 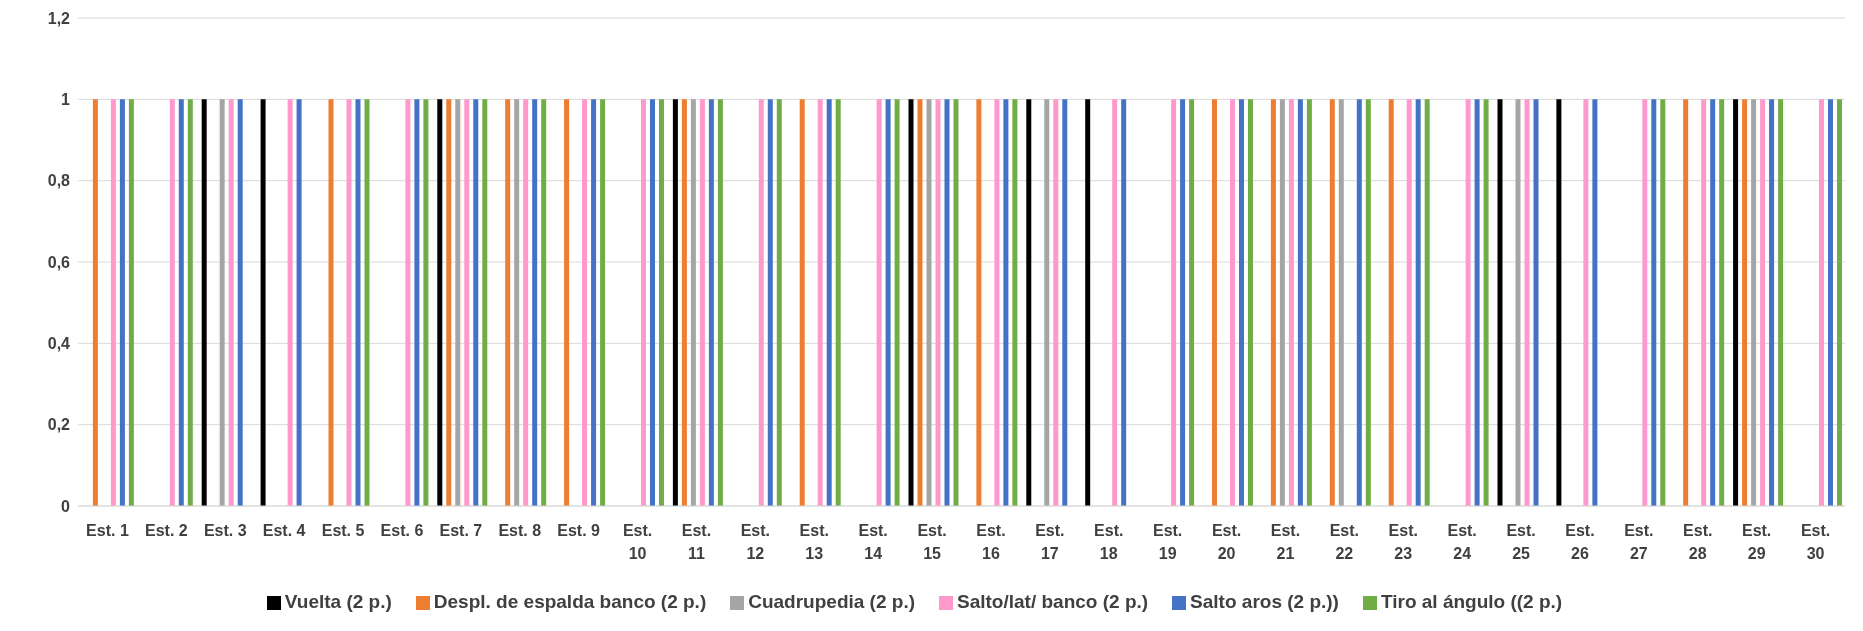 I want to click on x-tick-label: Est. 30, so click(x=1815, y=542).